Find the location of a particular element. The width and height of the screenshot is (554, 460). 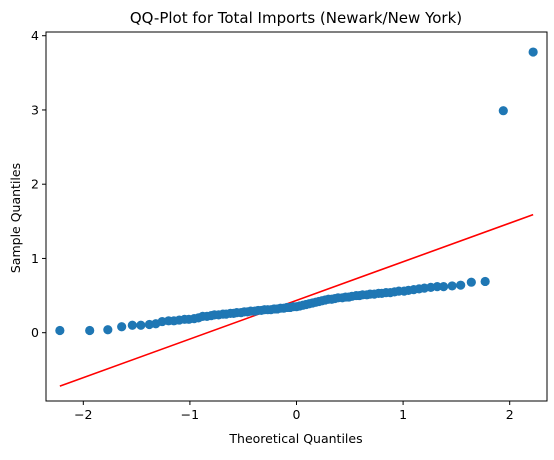

x-tick-label: 0 is located at coordinates (297, 414).